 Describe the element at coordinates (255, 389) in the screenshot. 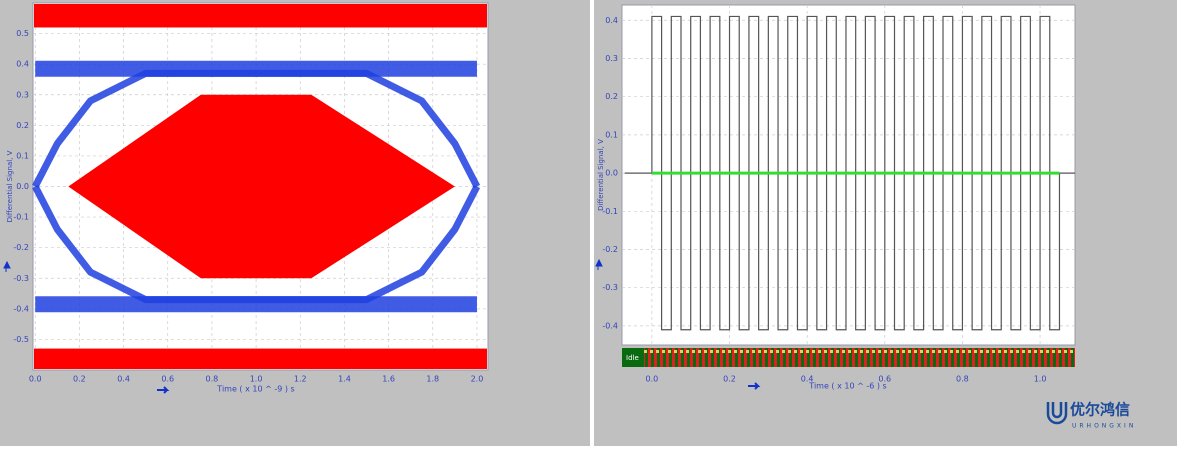

I see `x-axis-label: Time ( x 10 ^ -9 ) s` at that location.